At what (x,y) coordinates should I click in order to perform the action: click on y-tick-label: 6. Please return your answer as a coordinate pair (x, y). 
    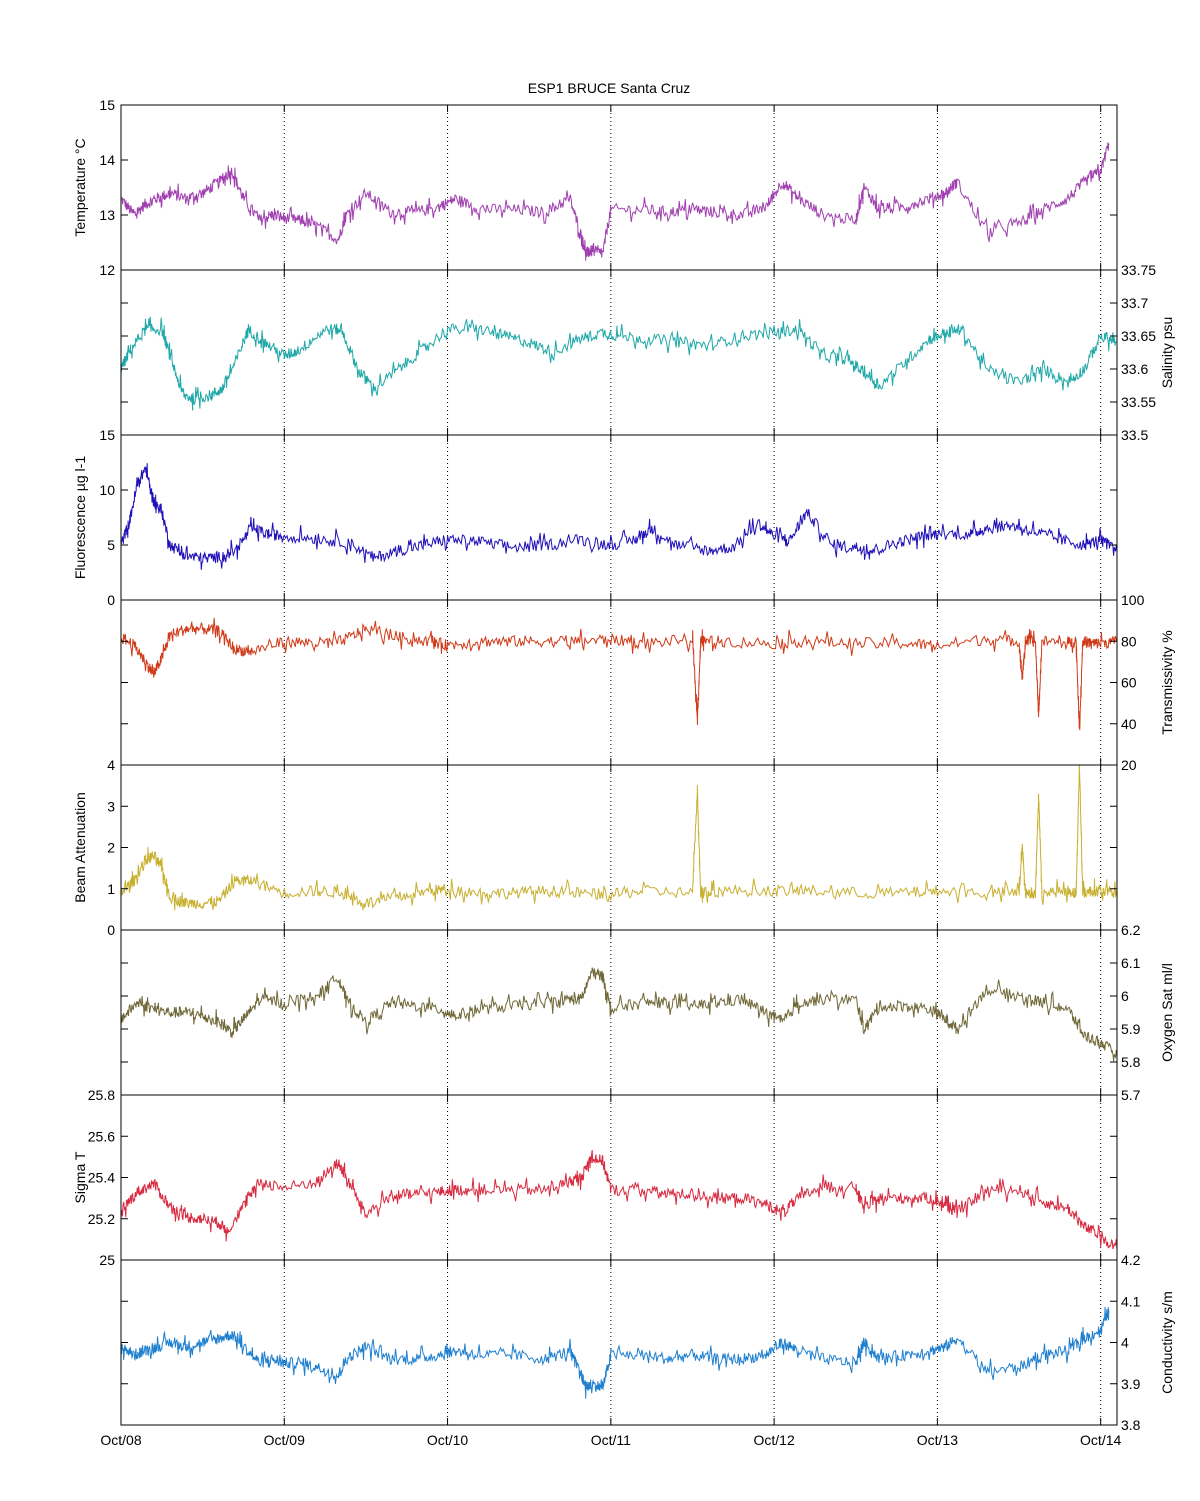
    Looking at the image, I should click on (1125, 996).